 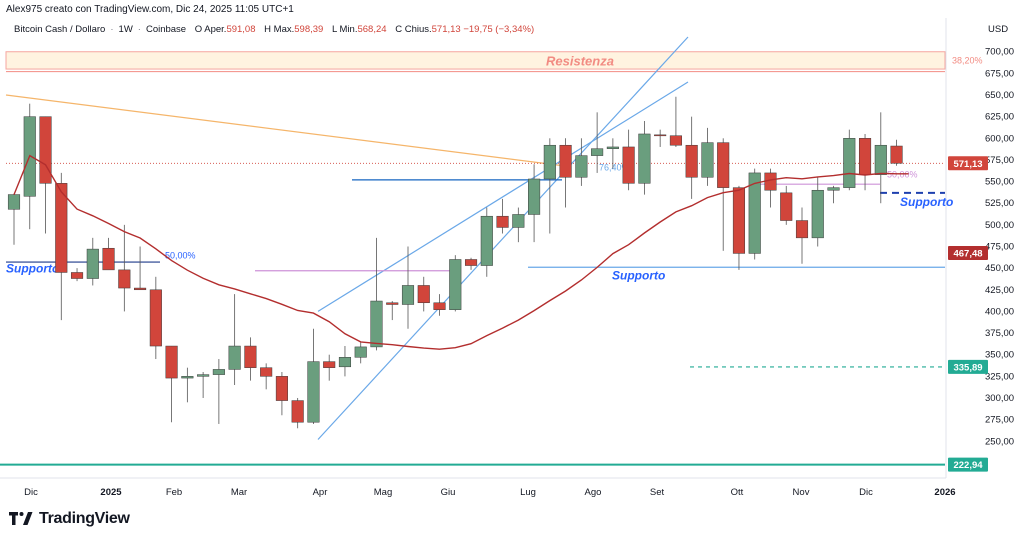 I want to click on symbol-interval: 1W, so click(x=125, y=29).